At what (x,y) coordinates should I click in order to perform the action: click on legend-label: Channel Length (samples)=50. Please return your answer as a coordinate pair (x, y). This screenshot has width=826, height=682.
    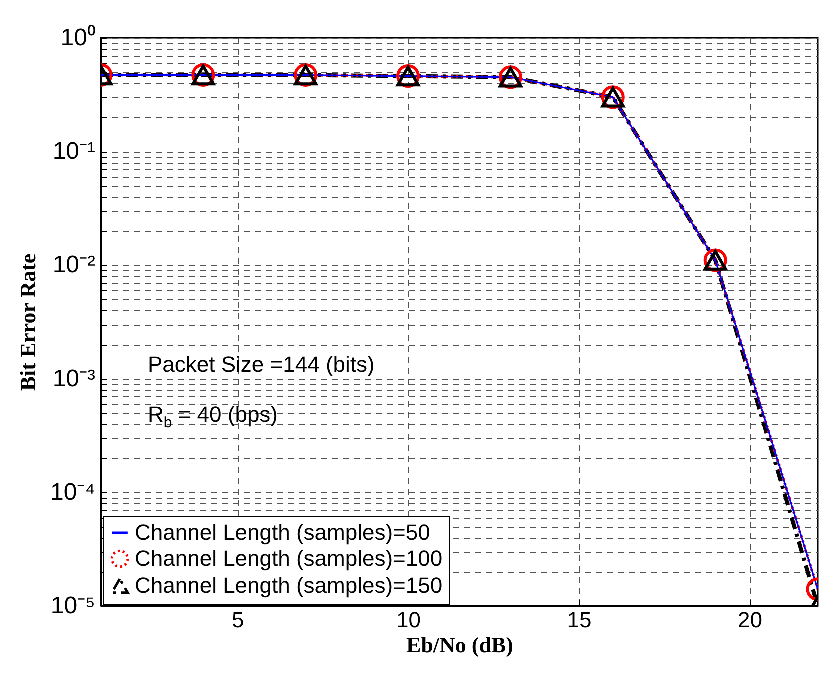
    Looking at the image, I should click on (282, 532).